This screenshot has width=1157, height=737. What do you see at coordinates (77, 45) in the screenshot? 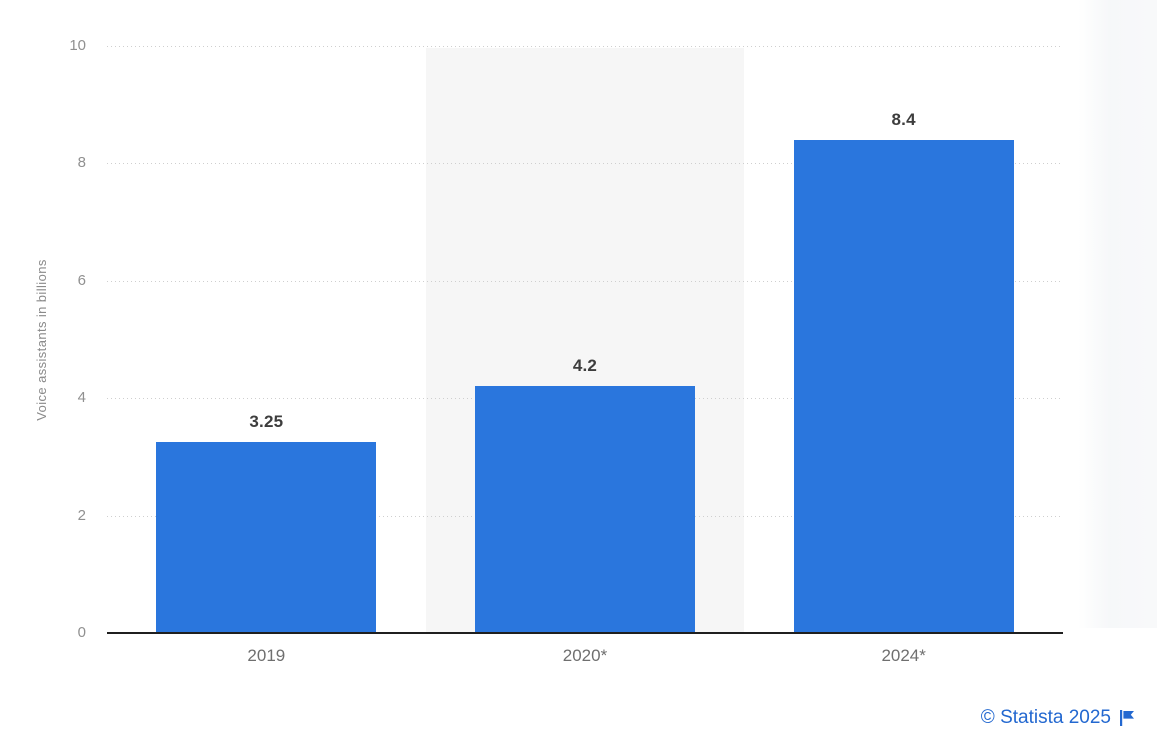
I see `y-tick-label: 10` at bounding box center [77, 45].